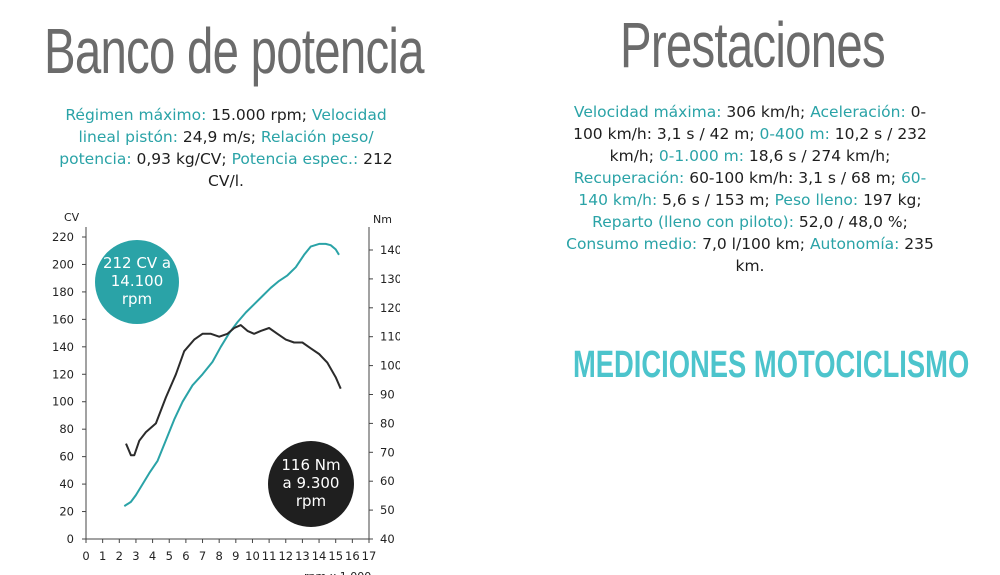 This screenshot has height=575, width=1000. What do you see at coordinates (647, 112) in the screenshot?
I see `performance-spec-key: Velocidad máxima:` at bounding box center [647, 112].